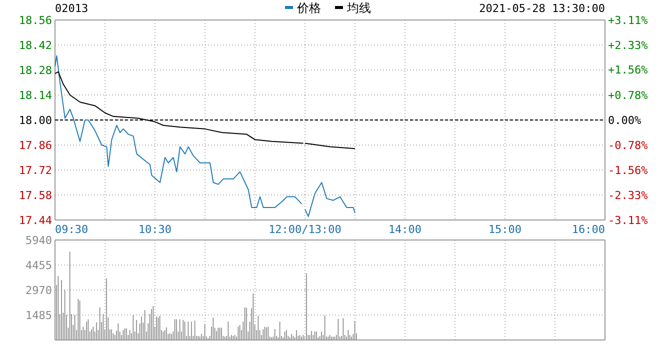  I want to click on text: +2.33%, so click(628, 45).